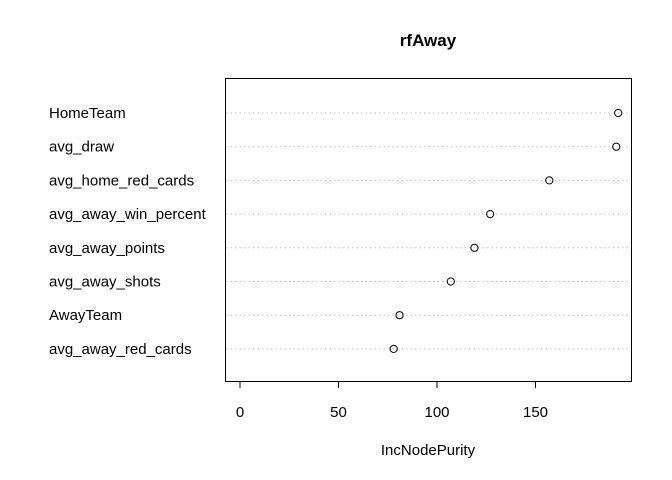 The height and width of the screenshot is (480, 672). Describe the element at coordinates (338, 412) in the screenshot. I see `x-tick-label: 50` at that location.